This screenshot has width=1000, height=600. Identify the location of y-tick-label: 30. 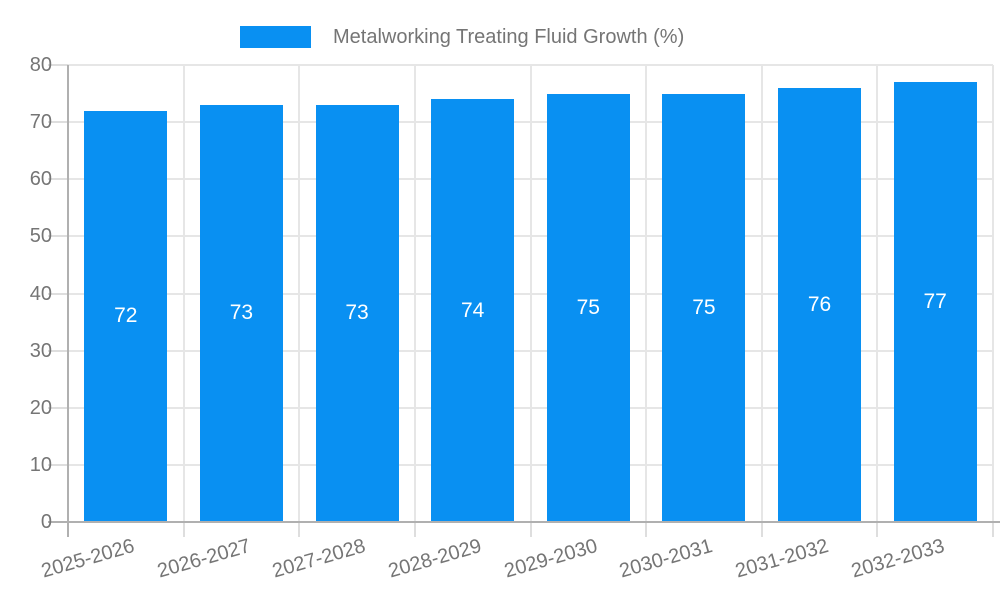
(40, 350).